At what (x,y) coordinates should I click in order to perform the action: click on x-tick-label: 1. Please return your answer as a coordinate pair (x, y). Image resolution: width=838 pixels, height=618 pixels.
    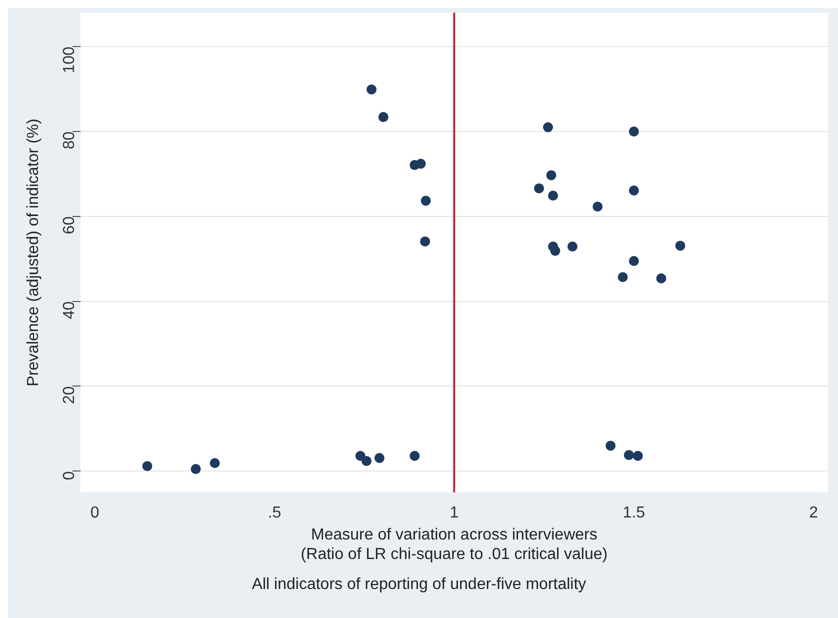
    Looking at the image, I should click on (454, 513).